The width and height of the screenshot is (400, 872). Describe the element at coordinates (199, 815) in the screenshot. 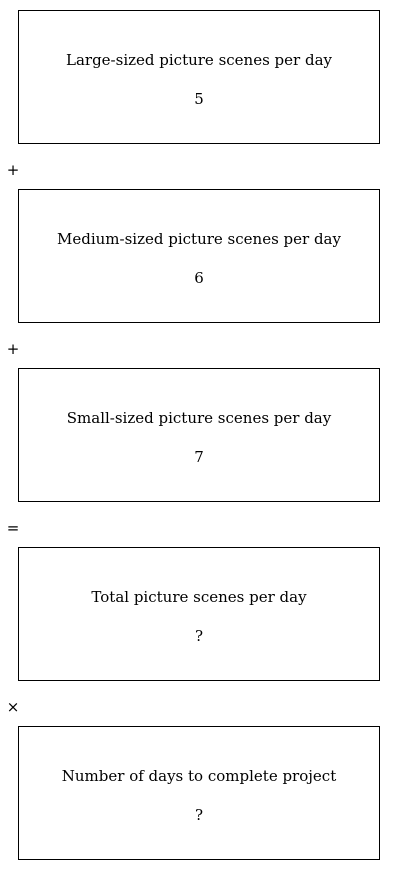

I see `days-value: ?` at that location.